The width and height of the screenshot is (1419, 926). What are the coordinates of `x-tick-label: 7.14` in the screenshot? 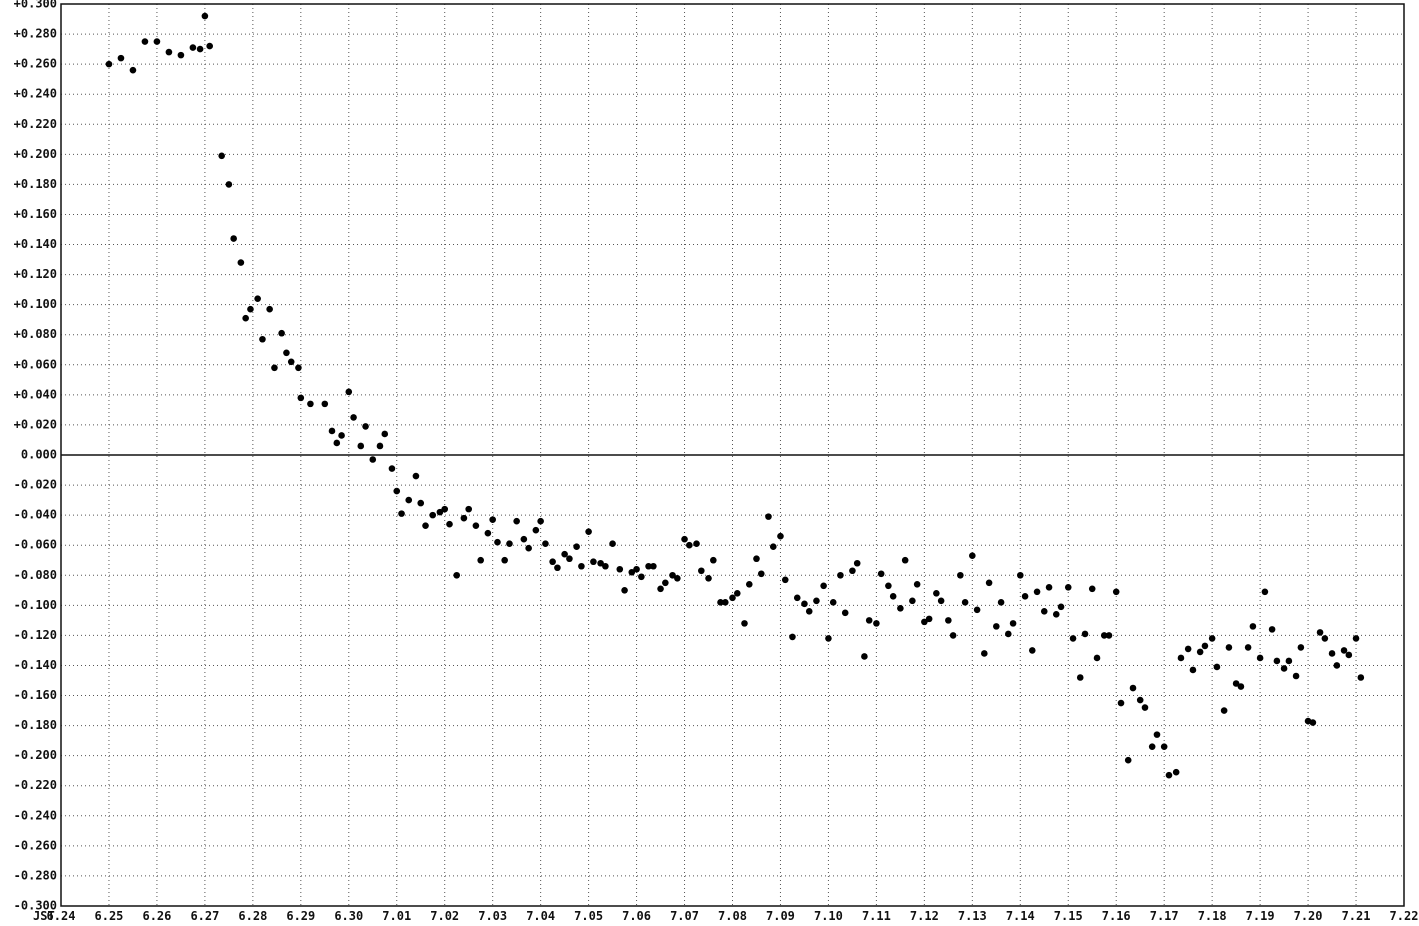 It's located at (1020, 916).